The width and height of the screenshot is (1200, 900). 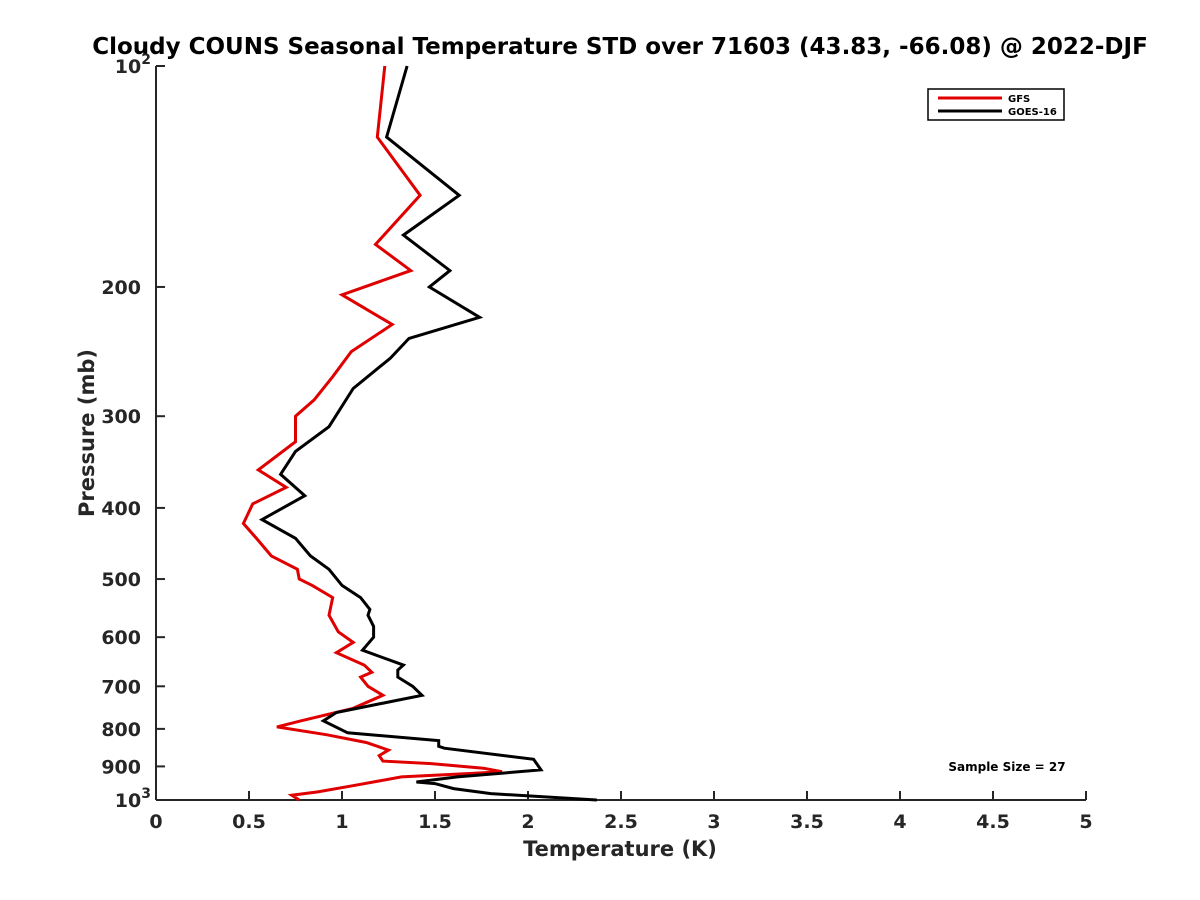 What do you see at coordinates (133, 65) in the screenshot?
I see `y-tick-label: 10²` at bounding box center [133, 65].